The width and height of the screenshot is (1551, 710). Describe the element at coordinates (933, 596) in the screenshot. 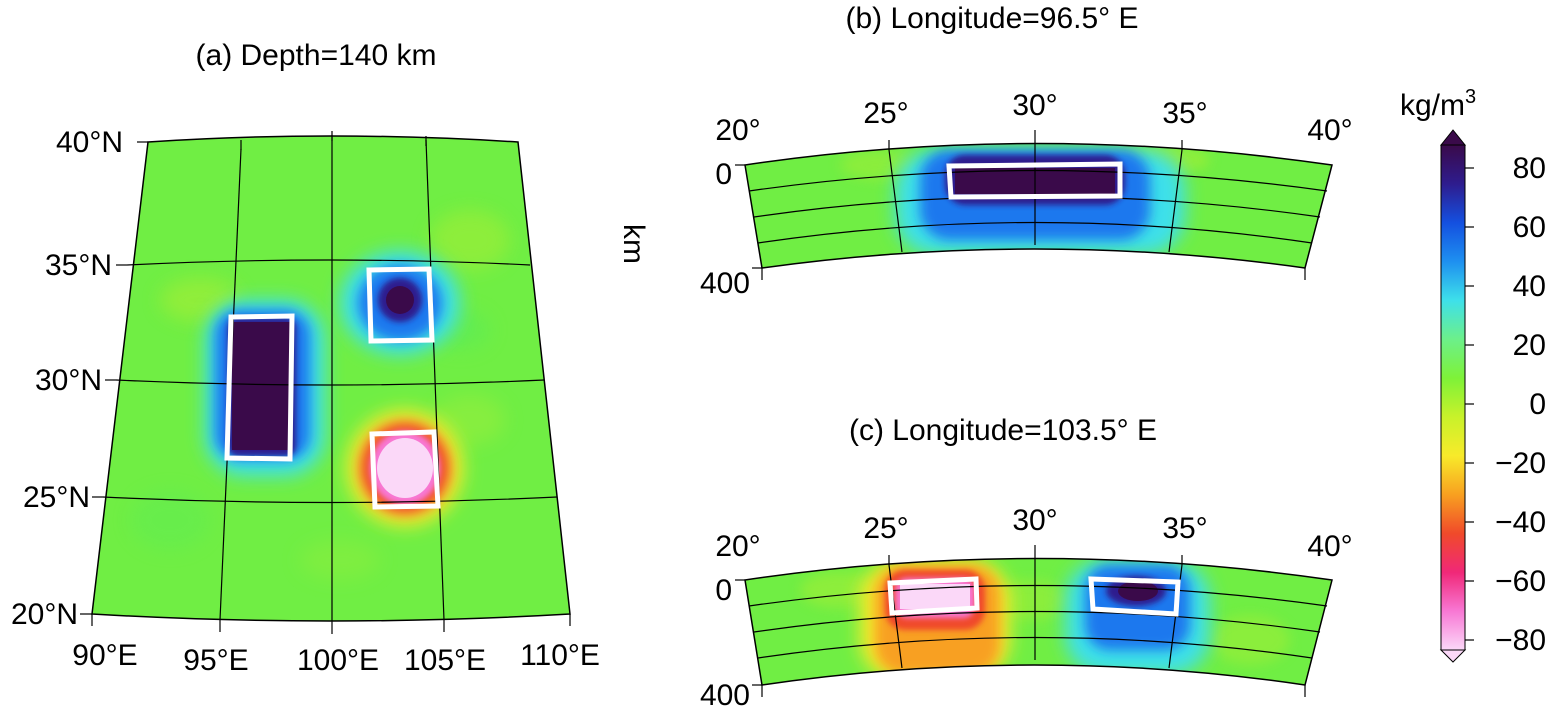

I see `outline-box-neg` at that location.